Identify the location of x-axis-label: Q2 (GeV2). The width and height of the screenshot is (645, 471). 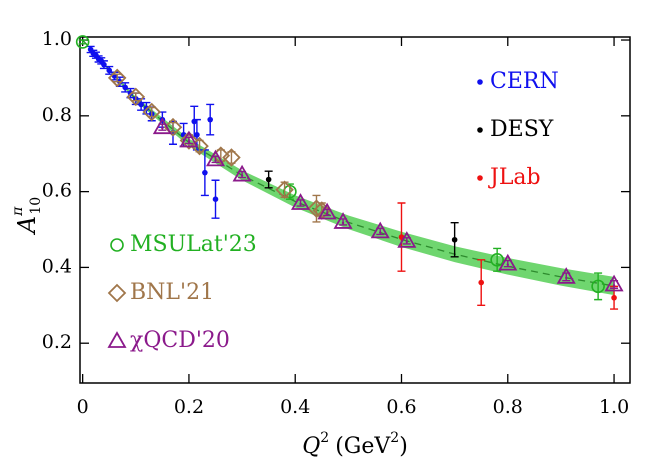
(355, 444).